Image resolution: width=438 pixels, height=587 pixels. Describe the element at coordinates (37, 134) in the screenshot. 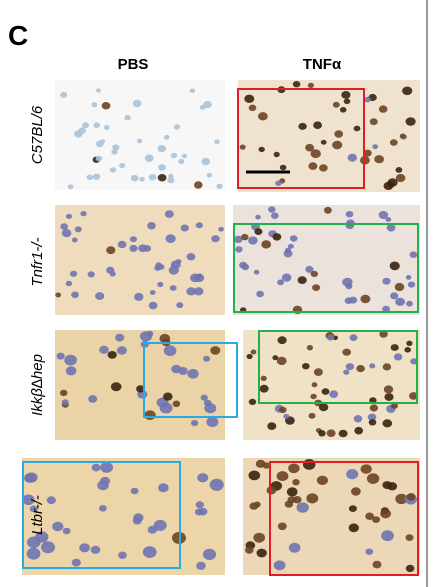

I see `row-label: C57BL/6` at that location.